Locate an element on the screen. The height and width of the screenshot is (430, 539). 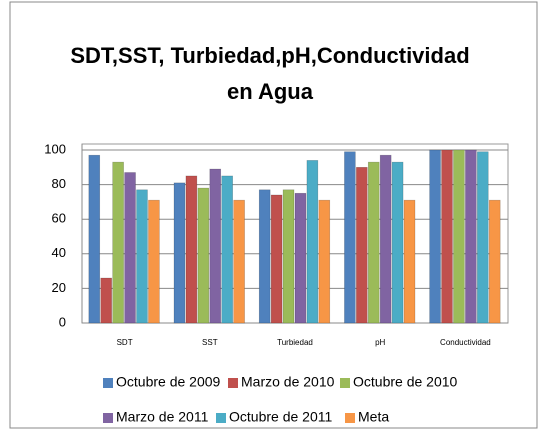
x-tick-label: SDT is located at coordinates (125, 342).